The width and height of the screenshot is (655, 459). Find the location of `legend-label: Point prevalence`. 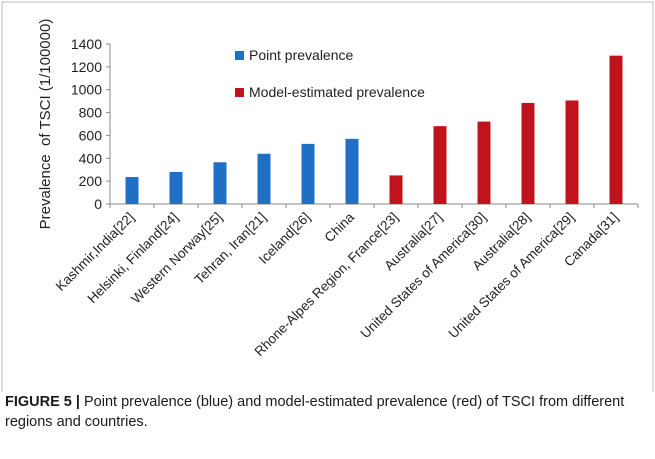

legend-label: Point prevalence is located at coordinates (301, 55).